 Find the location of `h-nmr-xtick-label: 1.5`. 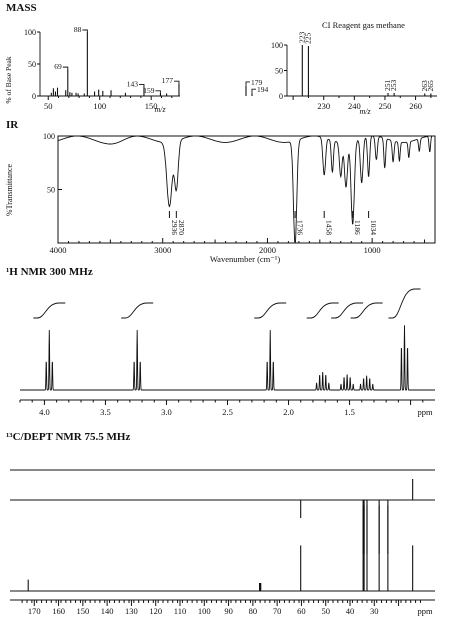

h-nmr-xtick-label: 1.5 is located at coordinates (349, 412).